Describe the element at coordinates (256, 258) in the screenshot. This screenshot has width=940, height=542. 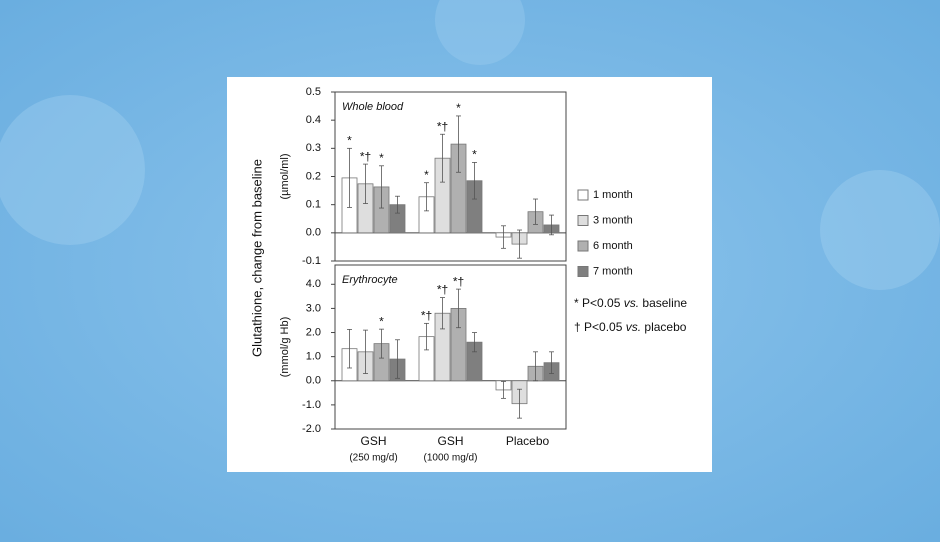
I see `y-axis-label: Glutathione, change from baseline` at that location.